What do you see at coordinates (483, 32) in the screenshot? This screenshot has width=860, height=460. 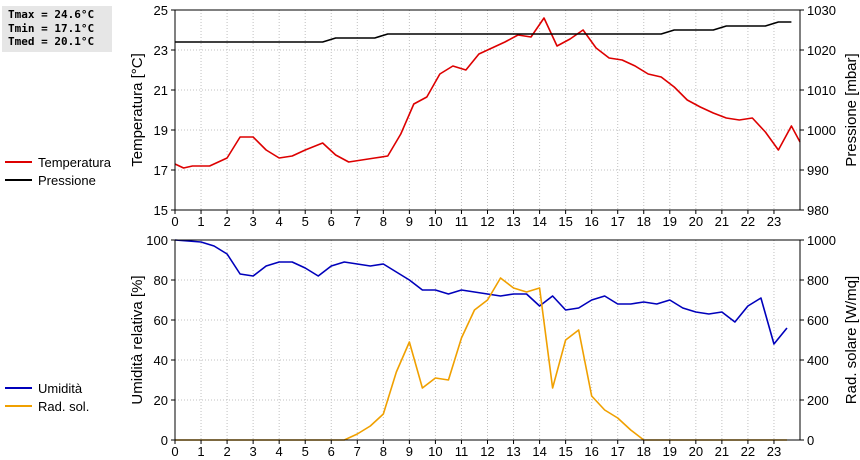 I see `series-line-pressione` at bounding box center [483, 32].